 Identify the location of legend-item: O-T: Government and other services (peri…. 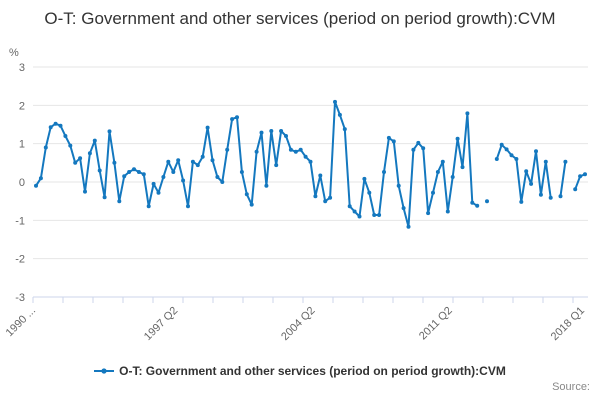
(300, 371).